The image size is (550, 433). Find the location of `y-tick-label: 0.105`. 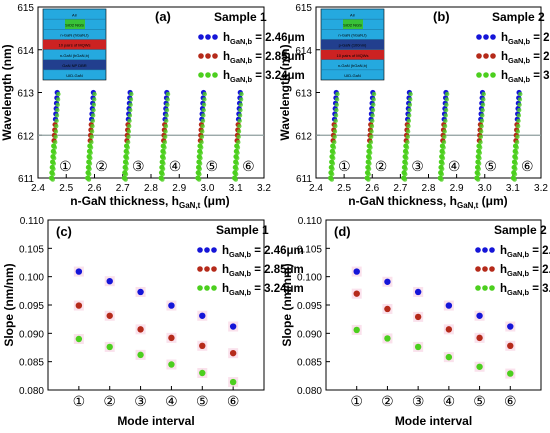

y-tick-label: 0.105 is located at coordinates (309, 249).